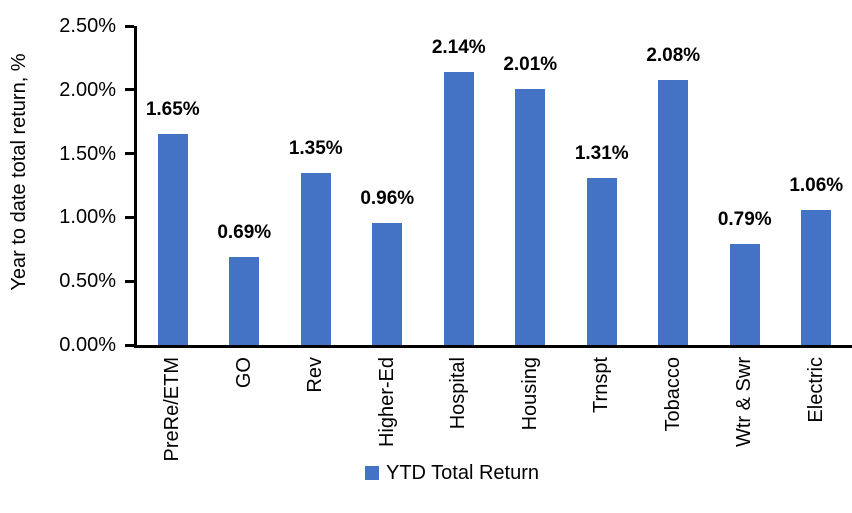  I want to click on x-tick-label-text: Trnspt, so click(601, 385).